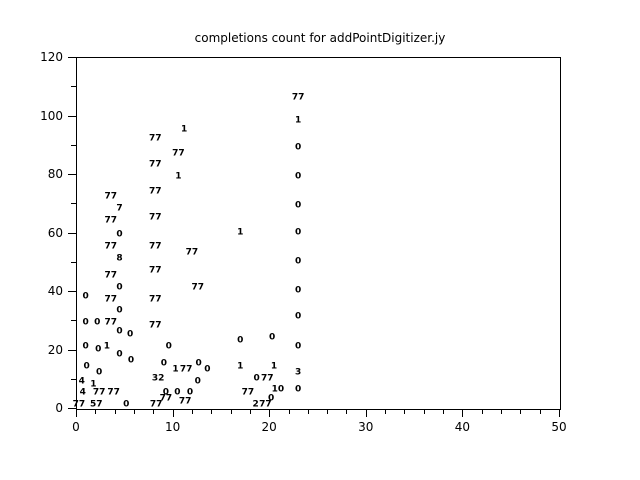  Describe the element at coordinates (366, 427) in the screenshot. I see `x-tick-label: 30` at that location.